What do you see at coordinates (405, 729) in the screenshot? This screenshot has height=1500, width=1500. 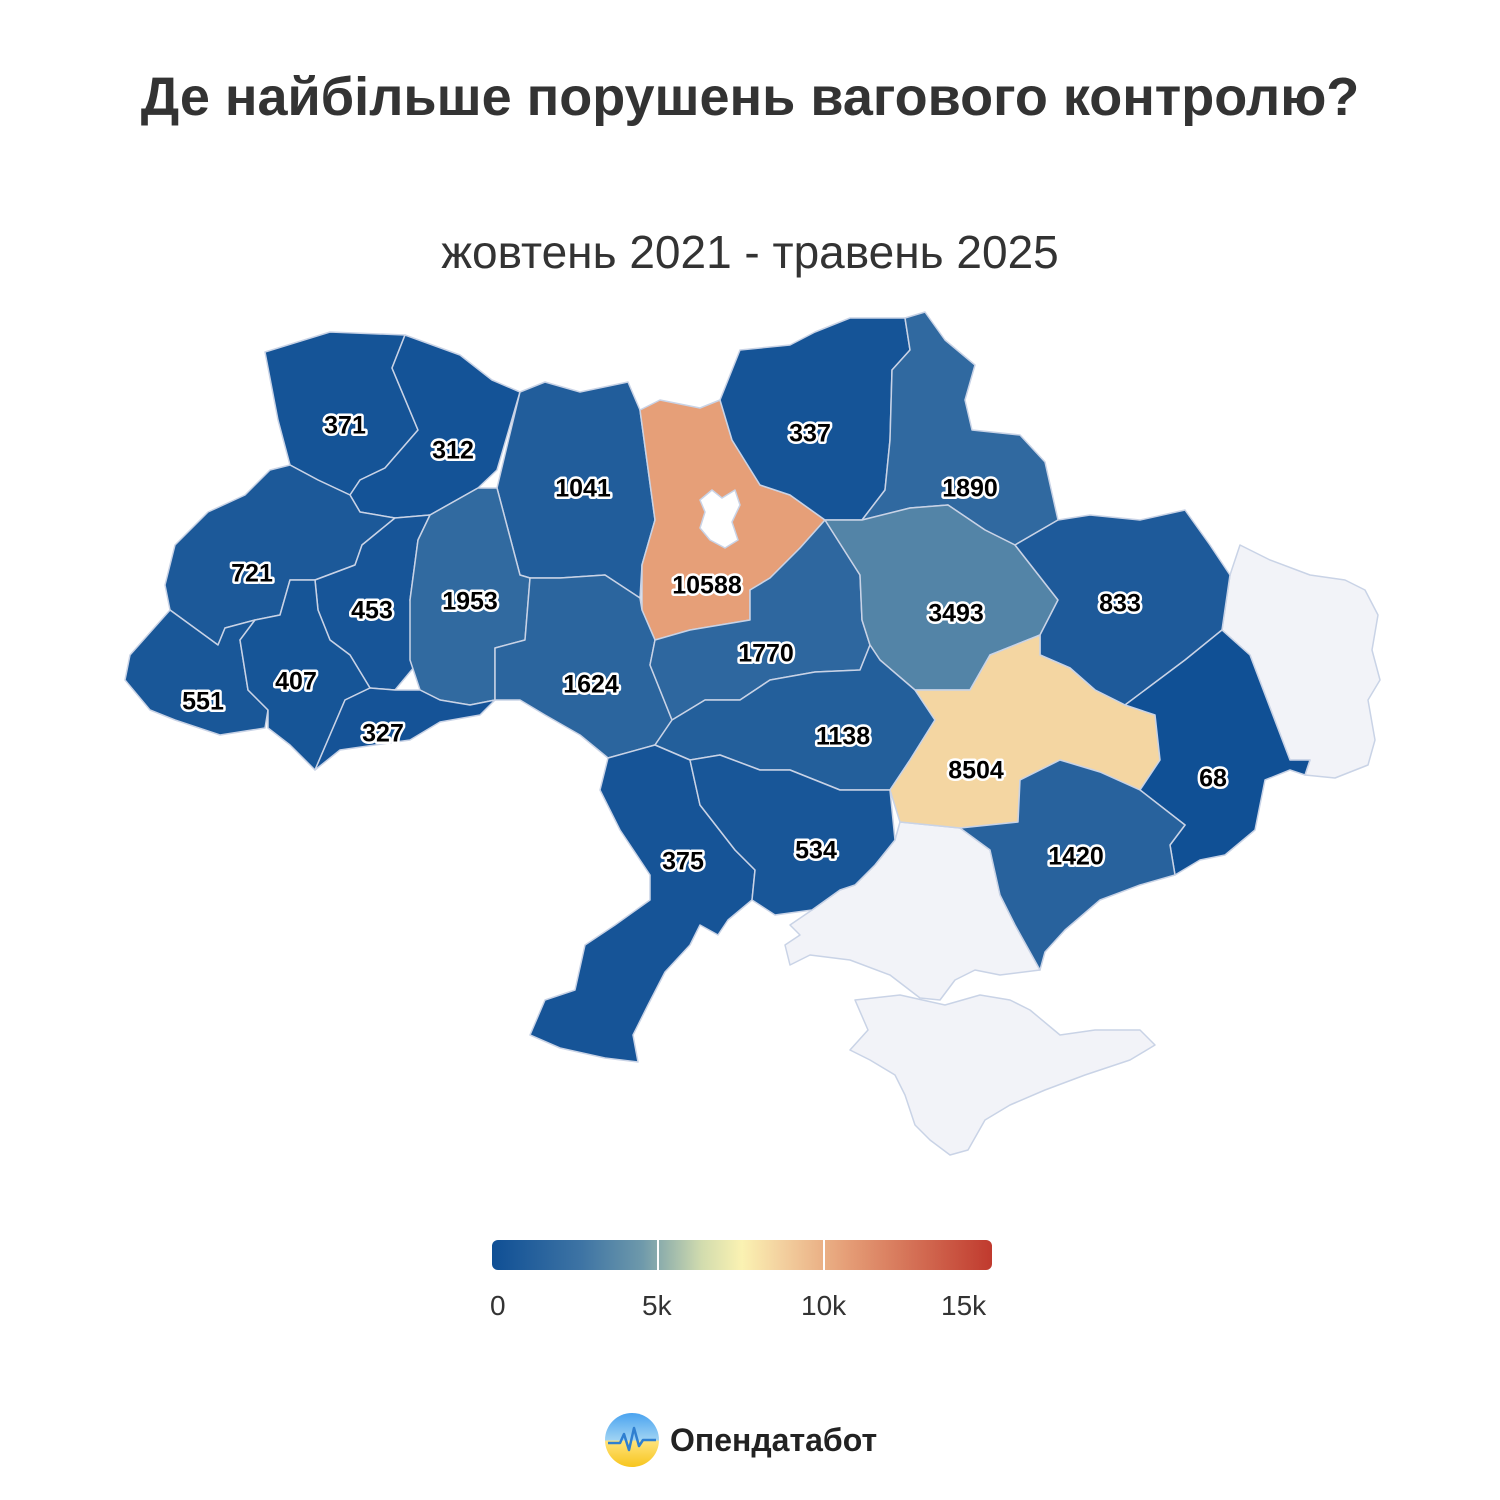 I see `region-chernivtsi` at bounding box center [405, 729].